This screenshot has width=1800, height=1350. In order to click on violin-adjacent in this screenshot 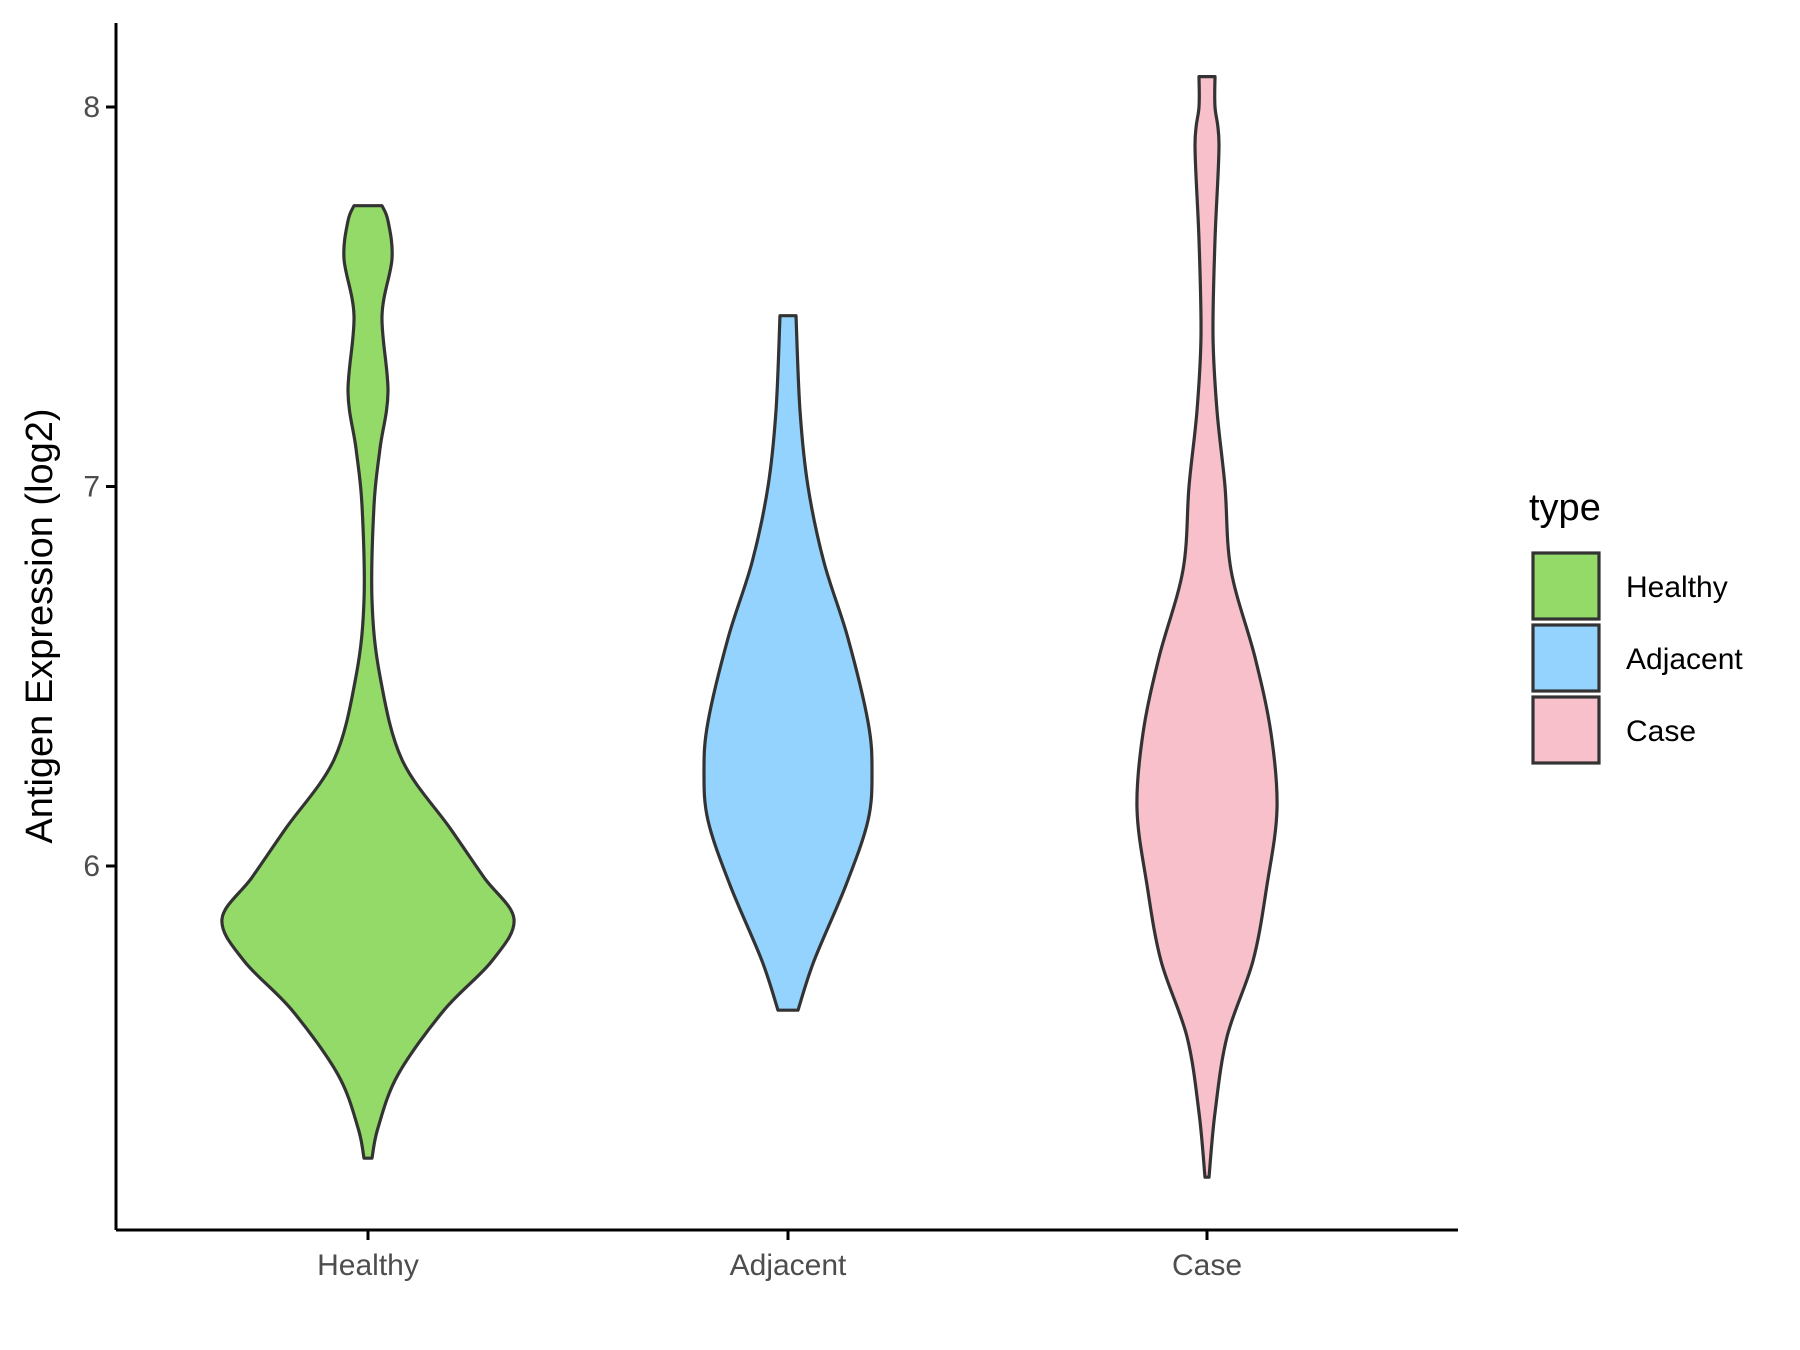, I will do `click(788, 663)`.